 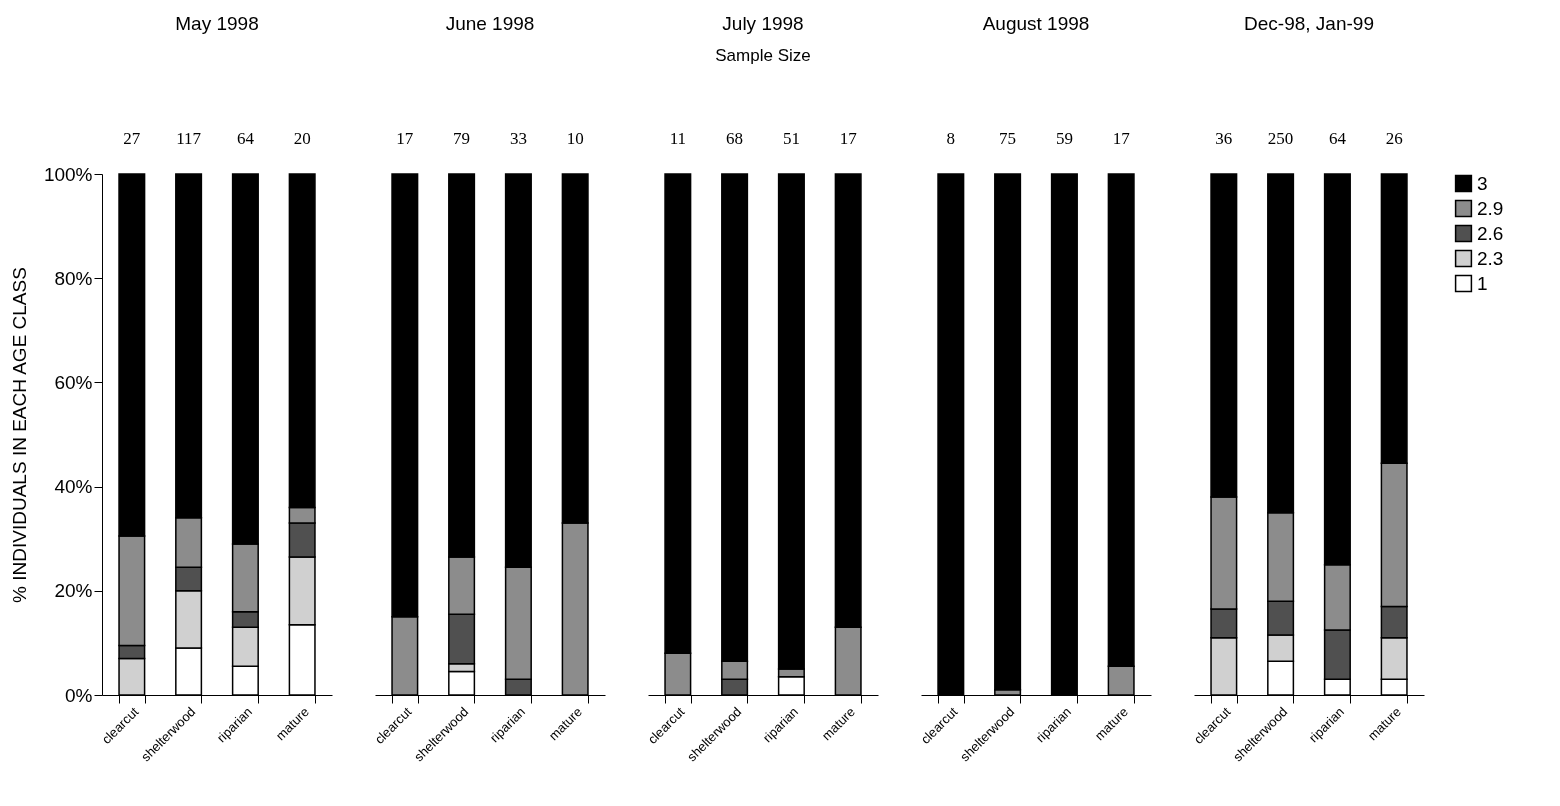 What do you see at coordinates (677, 138) in the screenshot?
I see `text: 11` at bounding box center [677, 138].